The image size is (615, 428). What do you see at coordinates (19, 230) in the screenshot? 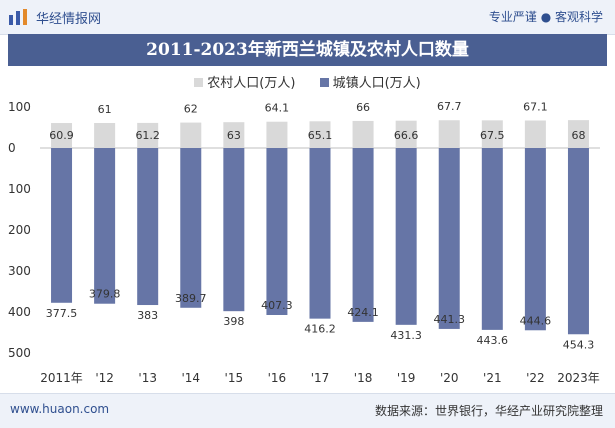
I see `y-tick-label: 200` at bounding box center [19, 230].